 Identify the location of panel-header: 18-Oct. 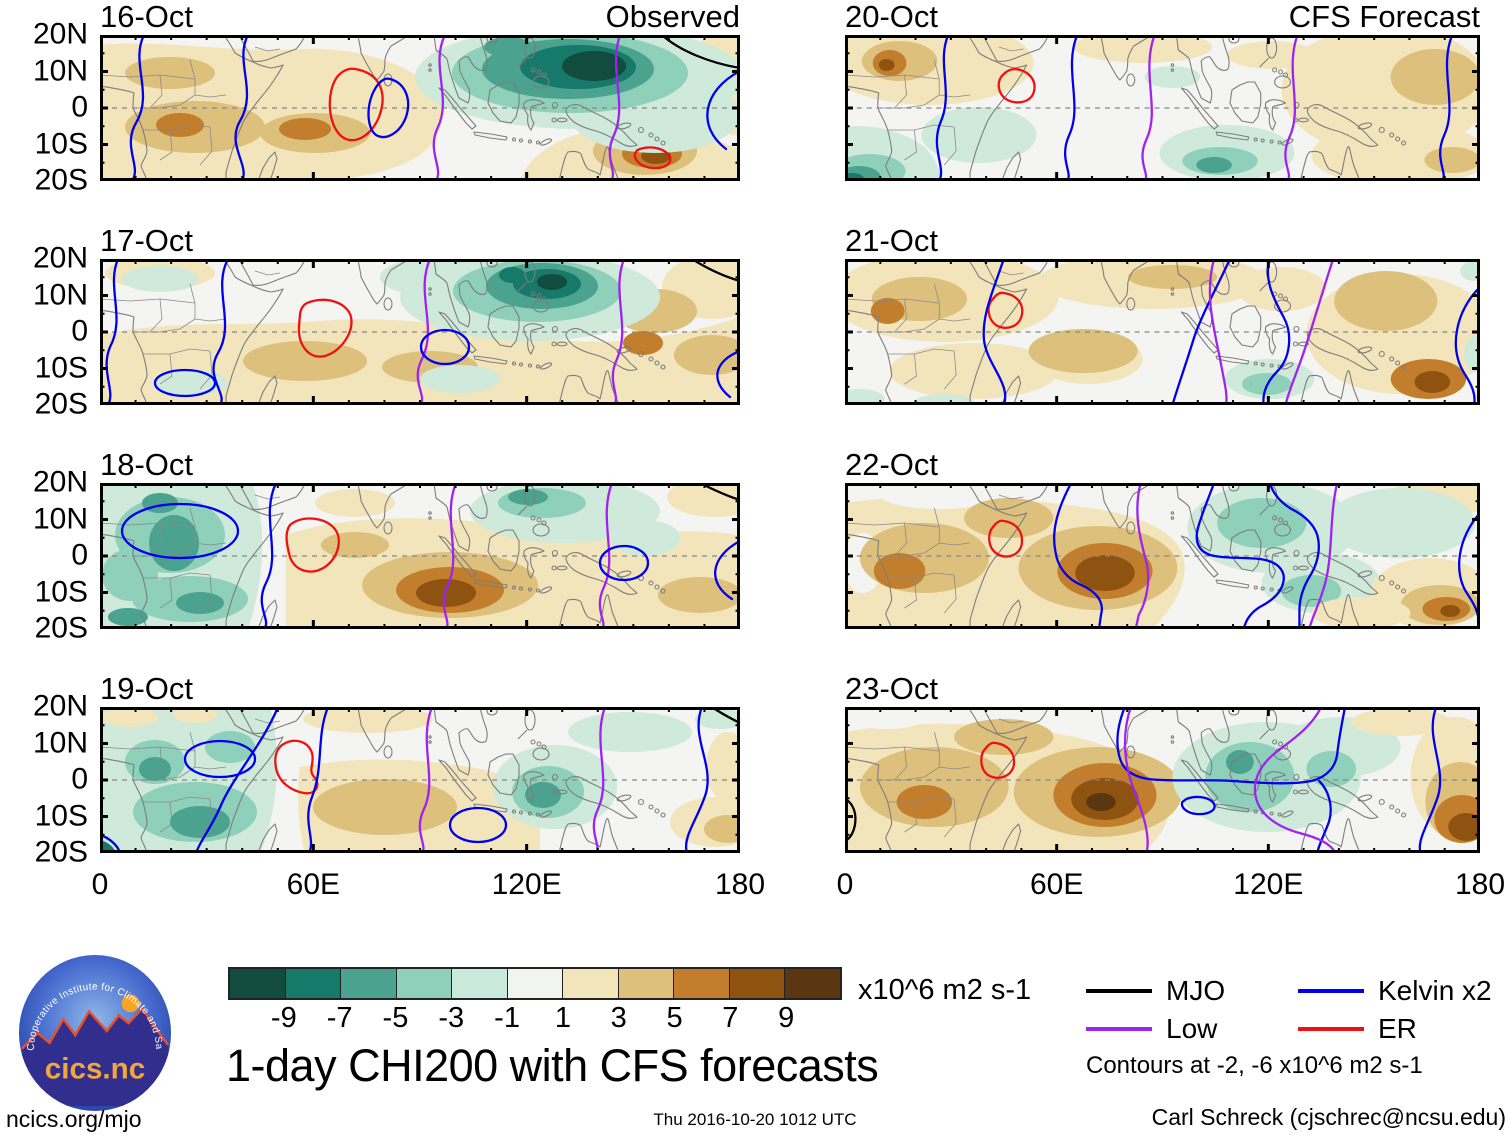
(420, 465).